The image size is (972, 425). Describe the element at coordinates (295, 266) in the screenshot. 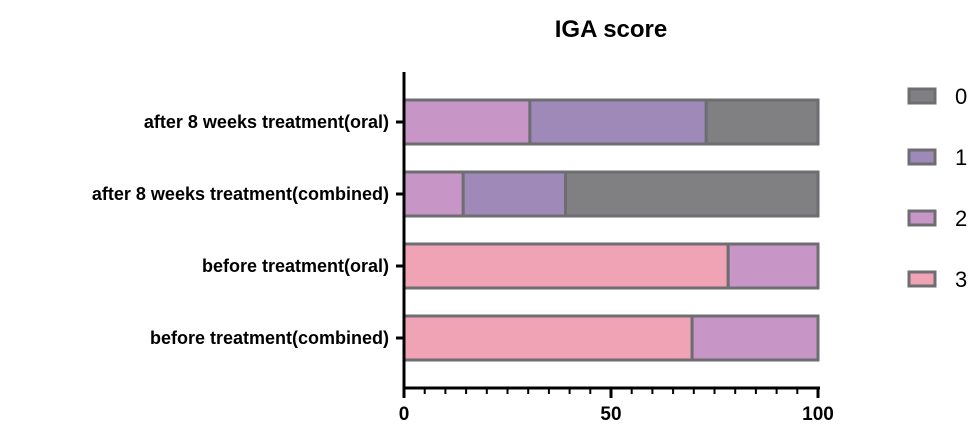

I see `category-label: before treatment(oral)` at that location.